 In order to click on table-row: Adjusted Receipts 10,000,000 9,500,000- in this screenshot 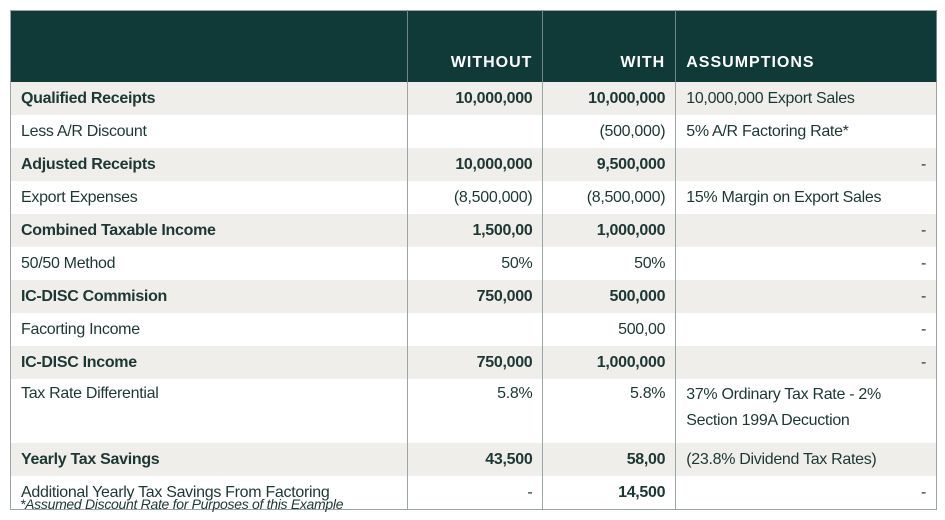, I will do `click(473, 164)`.